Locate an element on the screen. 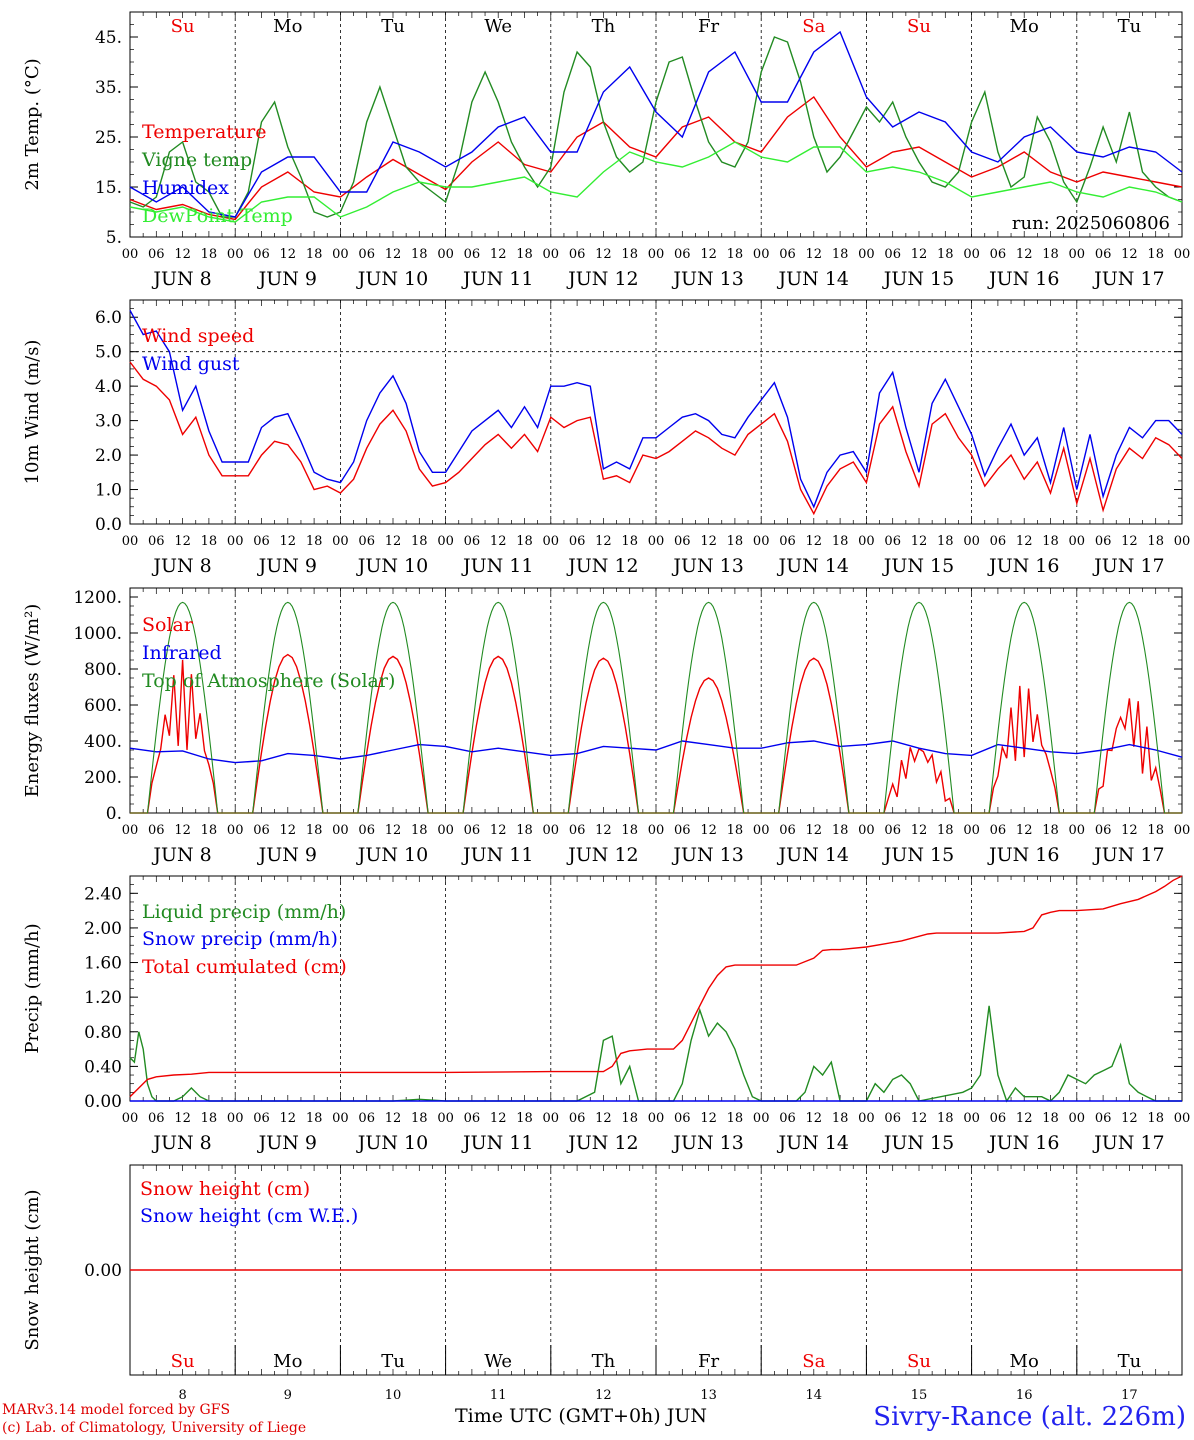  y-tick-label: 2.40 is located at coordinates (103, 894).